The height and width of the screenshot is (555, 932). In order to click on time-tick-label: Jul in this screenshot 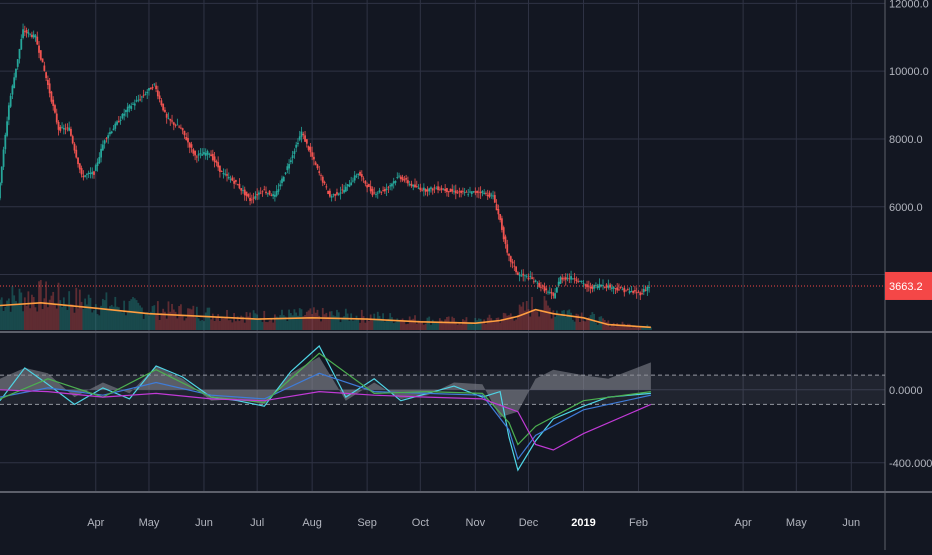, I will do `click(257, 523)`.